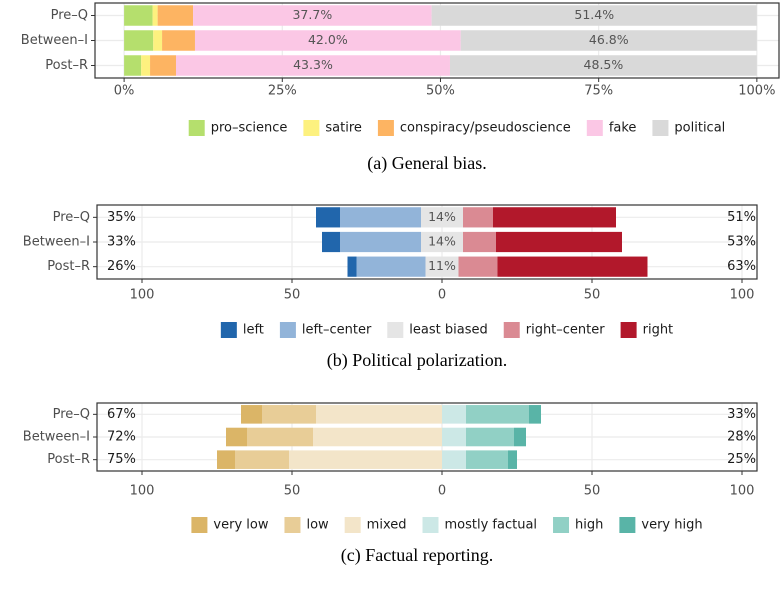 The height and width of the screenshot is (590, 781). I want to click on side-label: 28%, so click(741, 437).